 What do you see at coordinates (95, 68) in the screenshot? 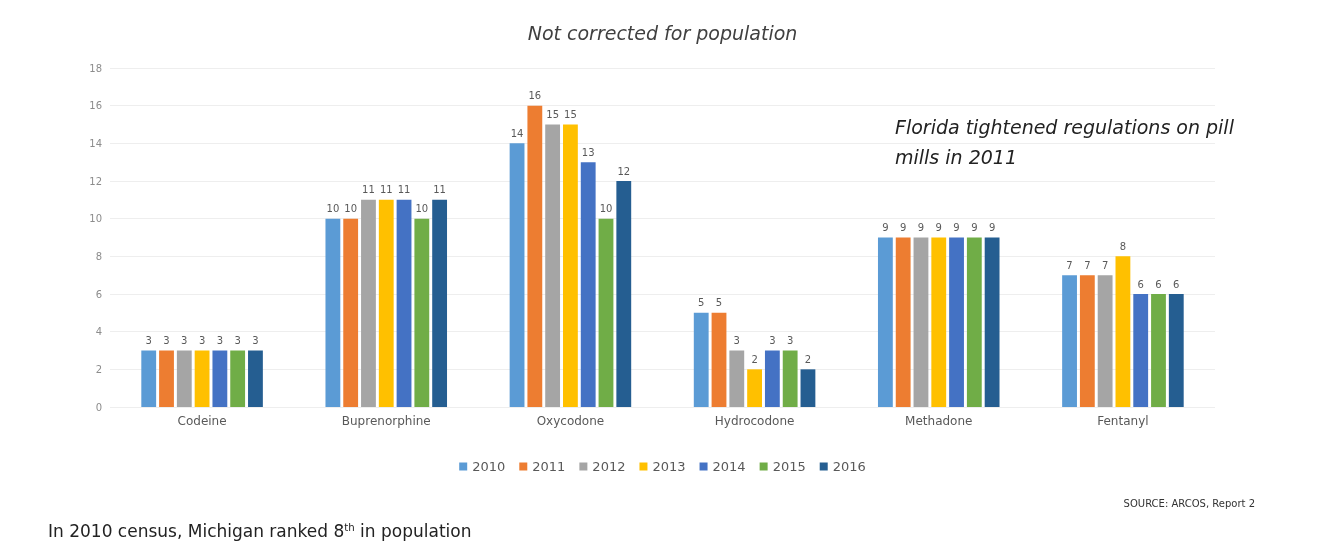
I see `y-tick-label: 18` at bounding box center [95, 68].